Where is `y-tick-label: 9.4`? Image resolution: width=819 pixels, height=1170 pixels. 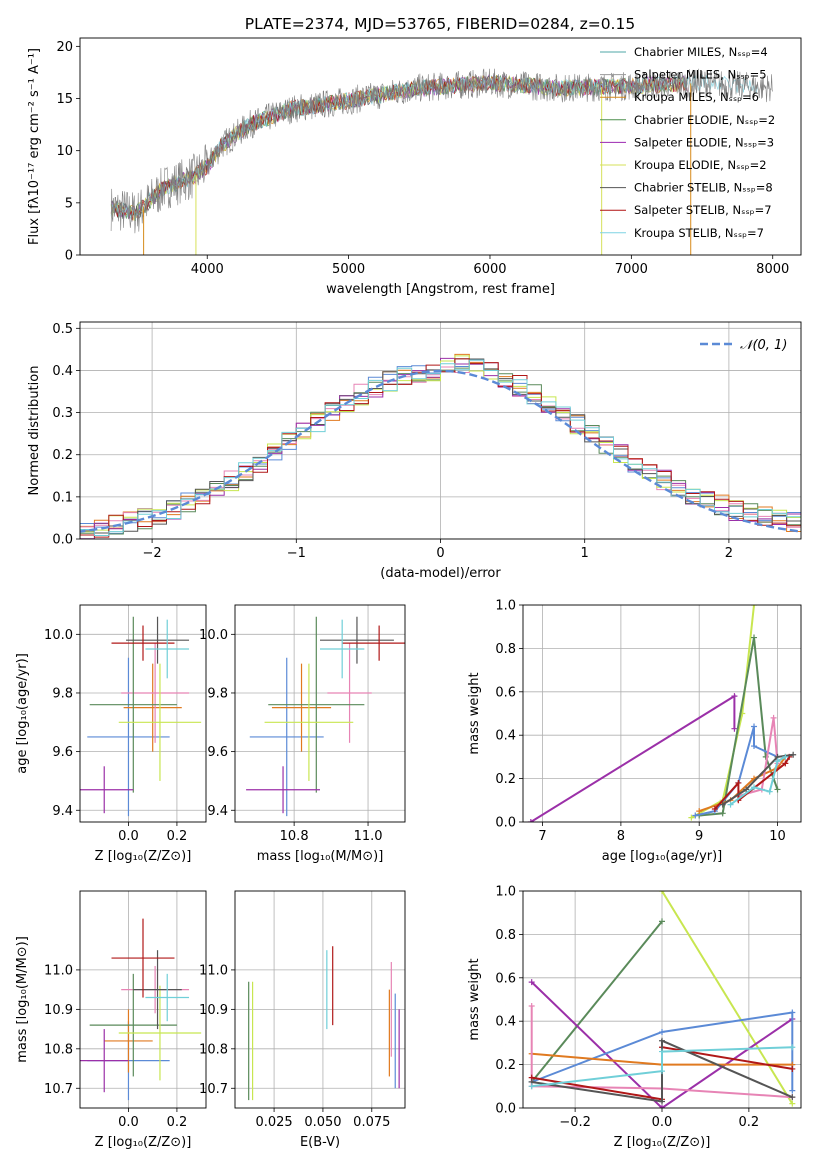
y-tick-label: 9.4 is located at coordinates (62, 811).